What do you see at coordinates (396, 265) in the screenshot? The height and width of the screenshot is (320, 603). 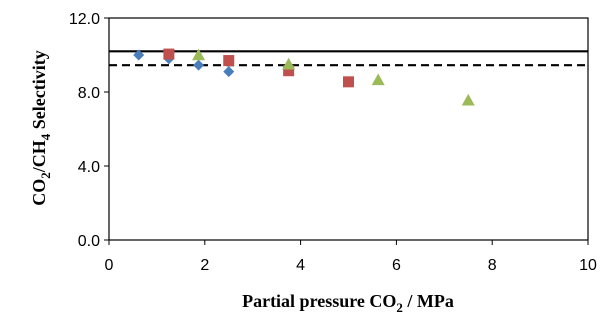 I see `x-tick-label: 6` at bounding box center [396, 265].